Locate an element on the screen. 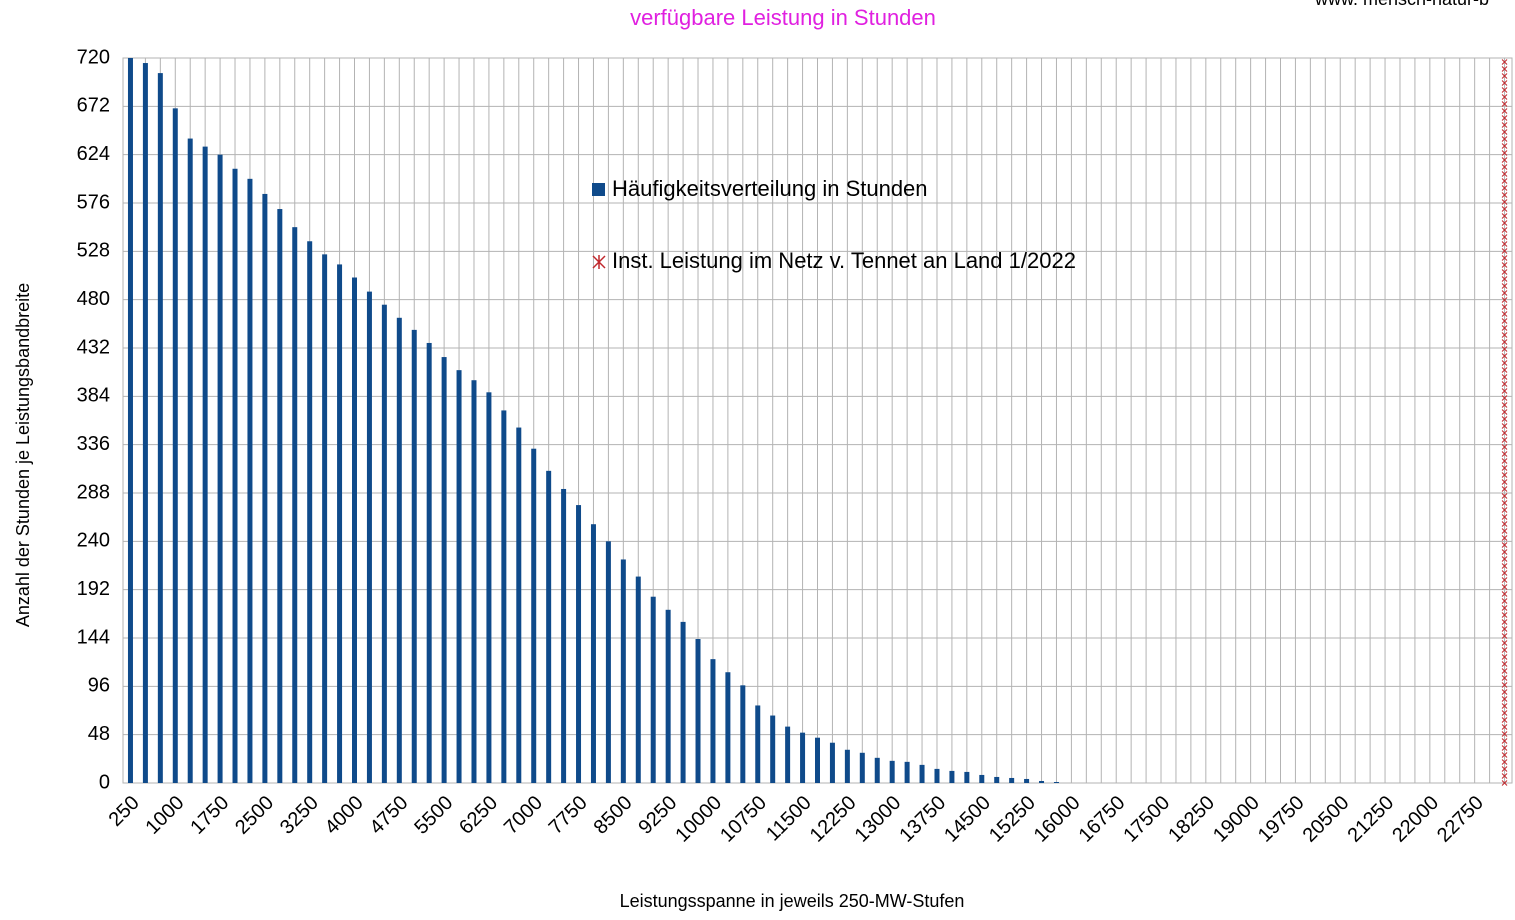  y-tick-label: 480 is located at coordinates (93, 299).